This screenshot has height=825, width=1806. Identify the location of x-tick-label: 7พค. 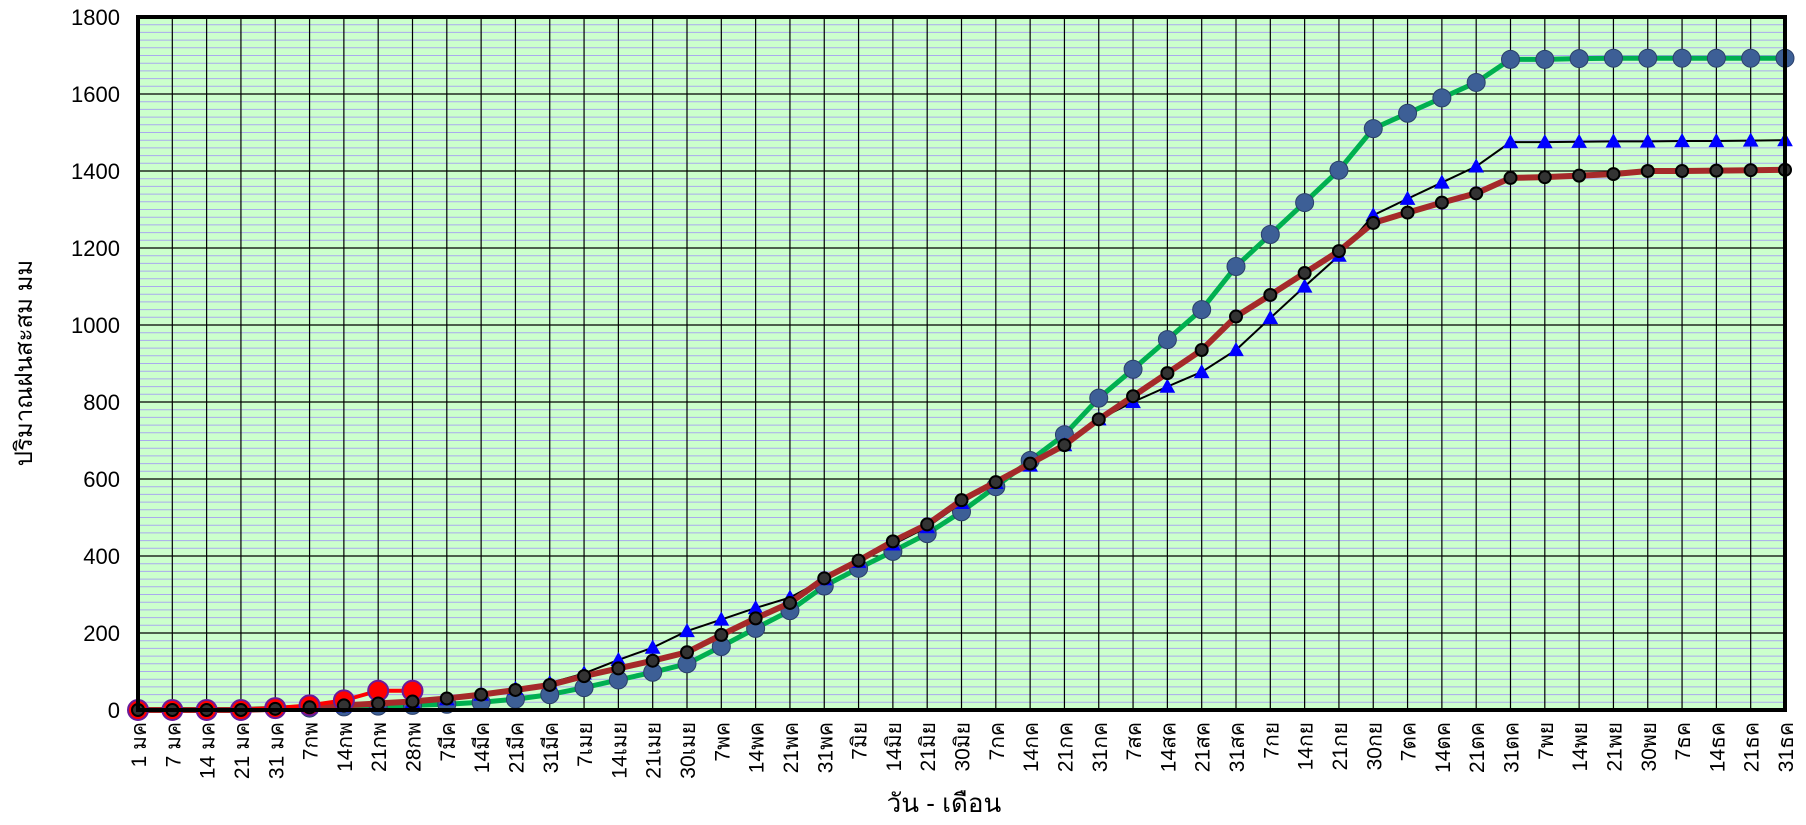
(722, 742).